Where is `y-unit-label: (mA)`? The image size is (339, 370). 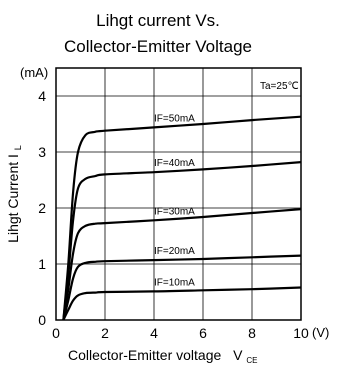 y-unit-label: (mA) is located at coordinates (34, 72).